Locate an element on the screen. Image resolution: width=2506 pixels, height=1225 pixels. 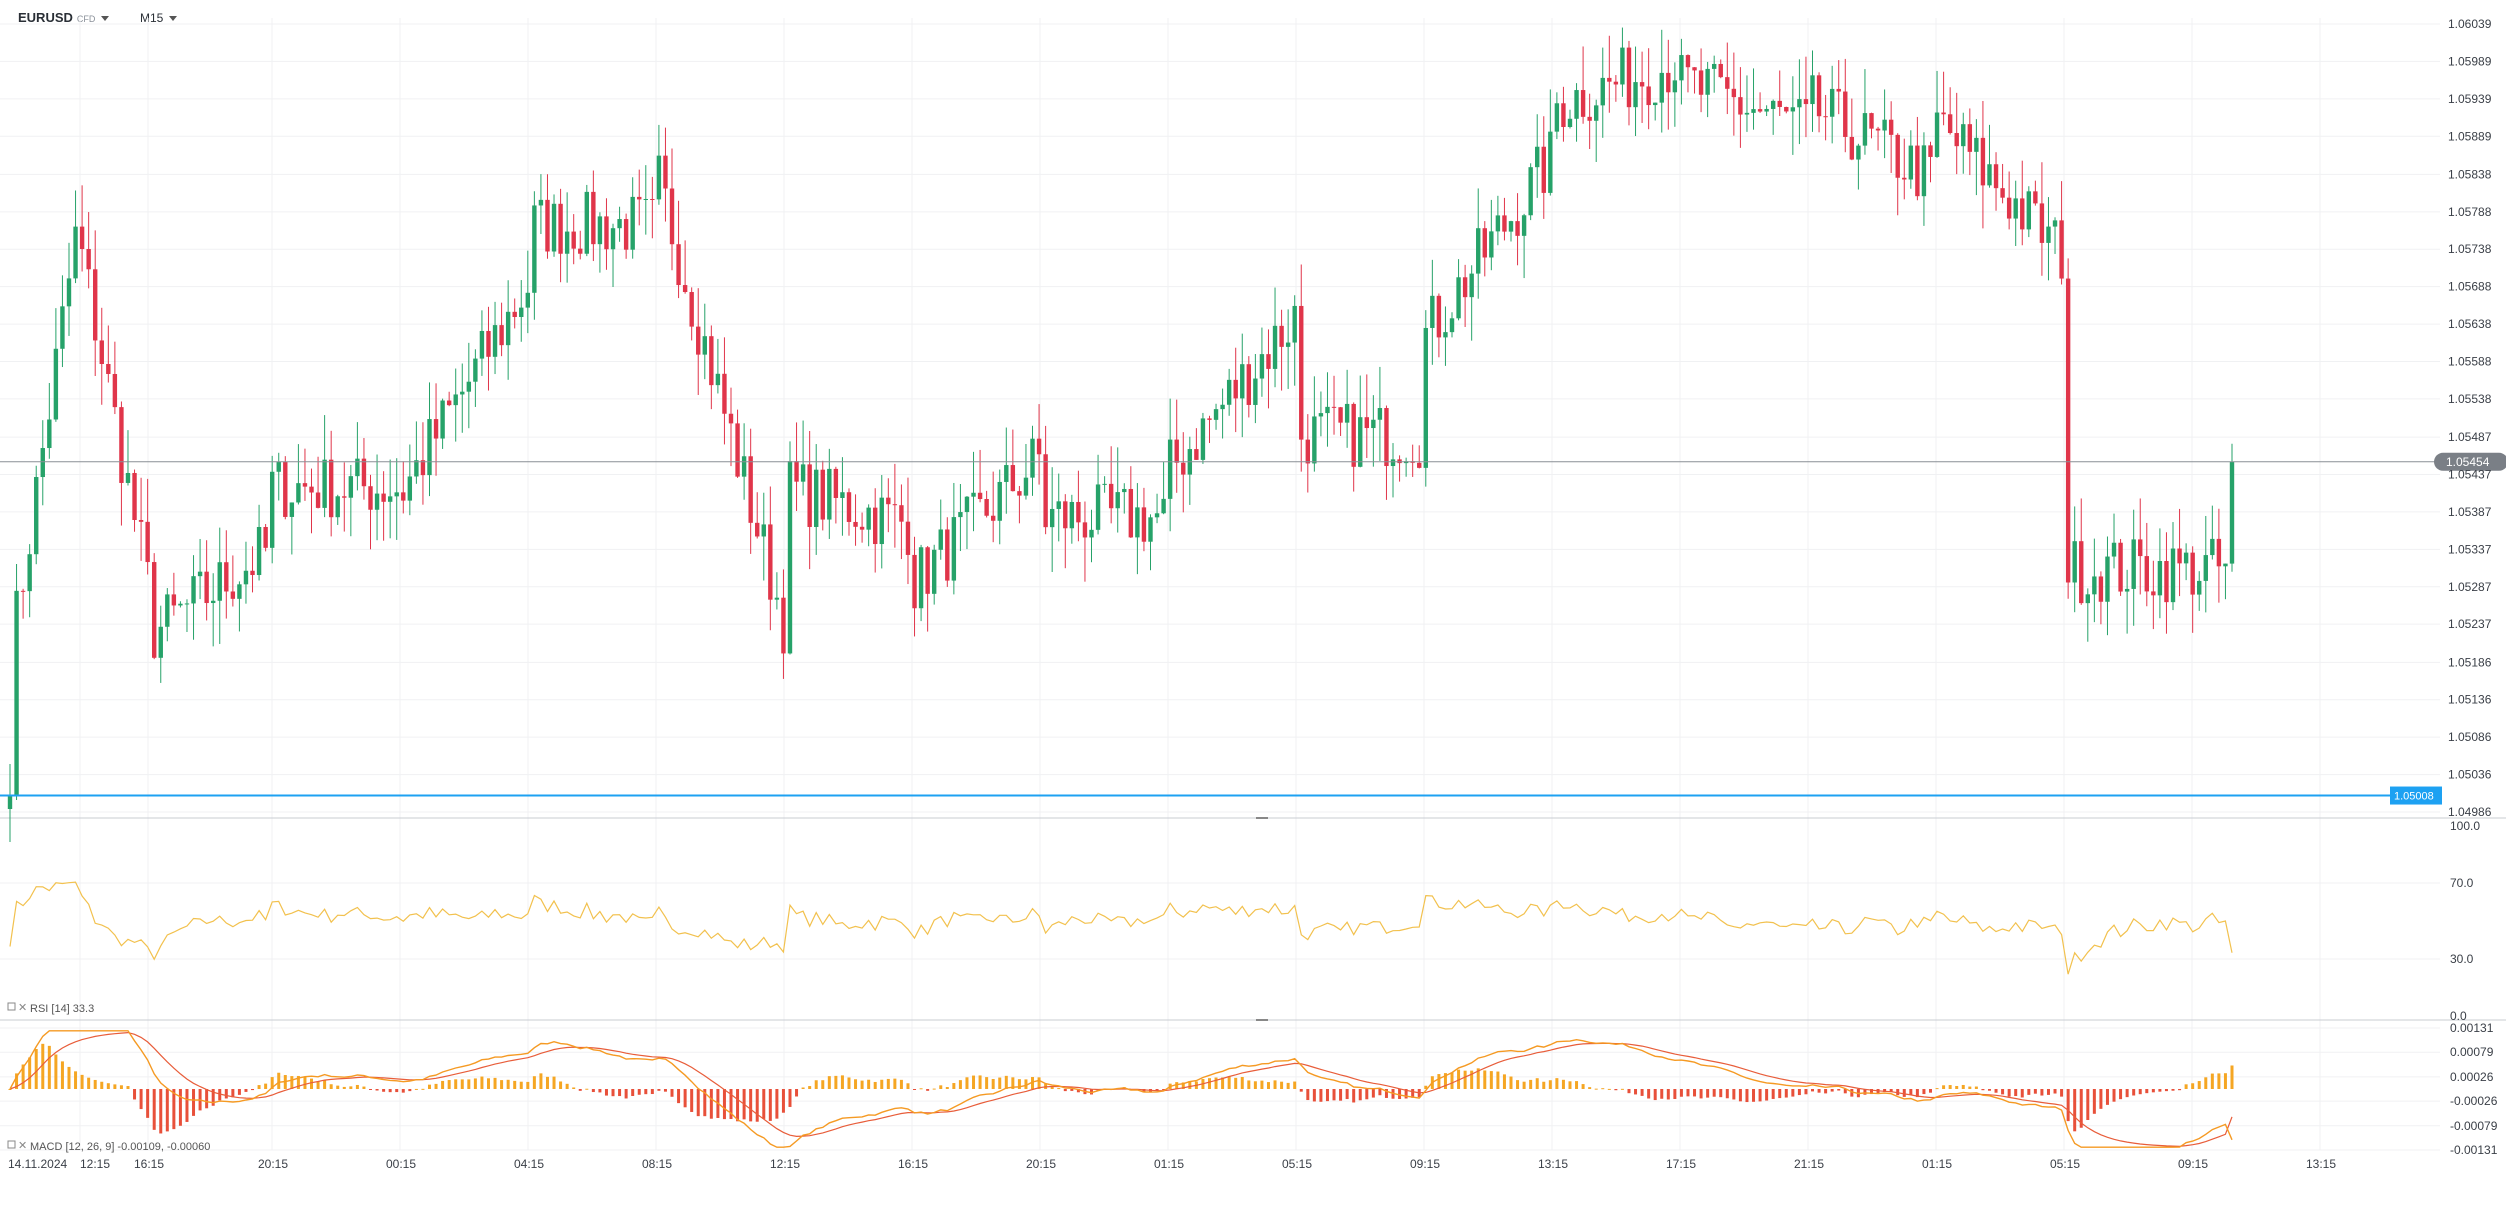
macd-tick-label: -0.00026 is located at coordinates (2474, 1101).